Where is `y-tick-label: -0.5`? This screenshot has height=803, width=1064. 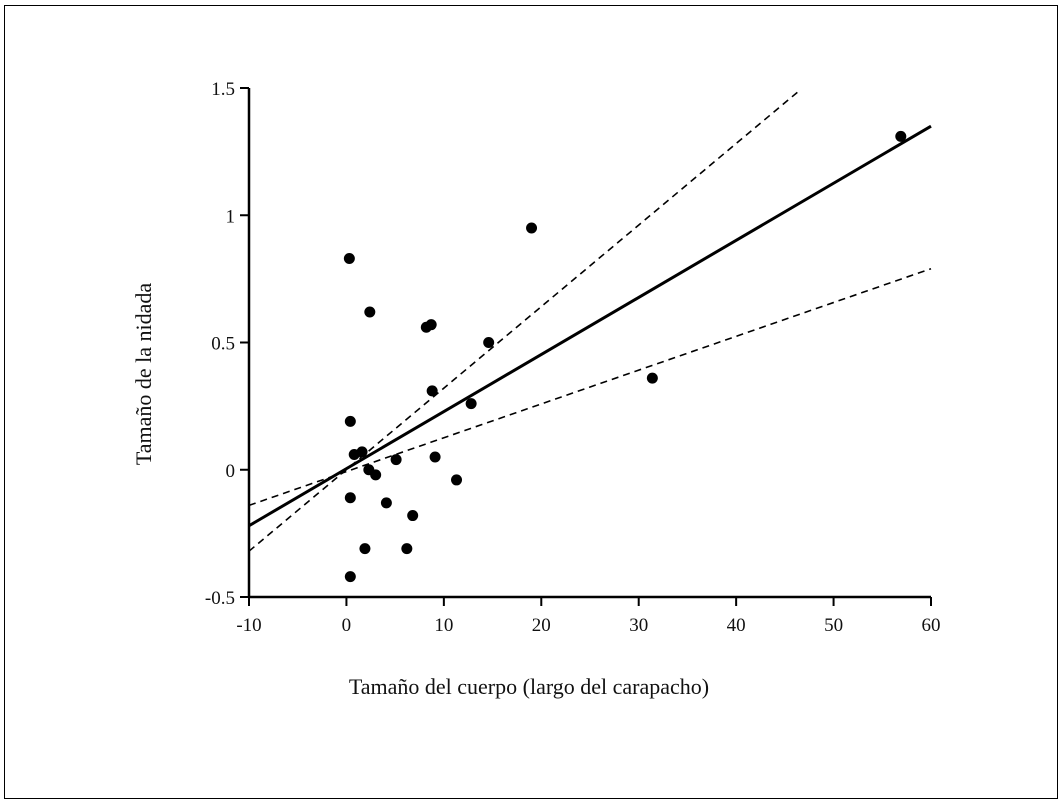
y-tick-label: -0.5 is located at coordinates (220, 598).